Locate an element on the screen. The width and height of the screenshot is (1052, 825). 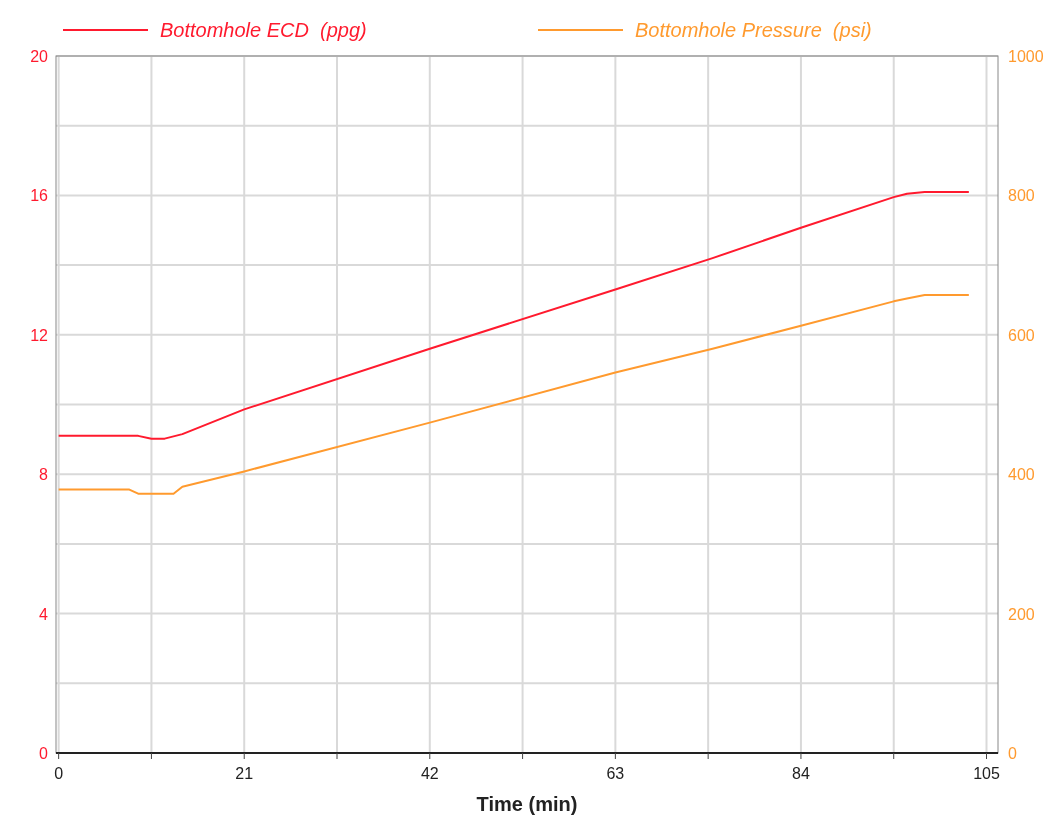
y-tick-label: 20 is located at coordinates (39, 56).